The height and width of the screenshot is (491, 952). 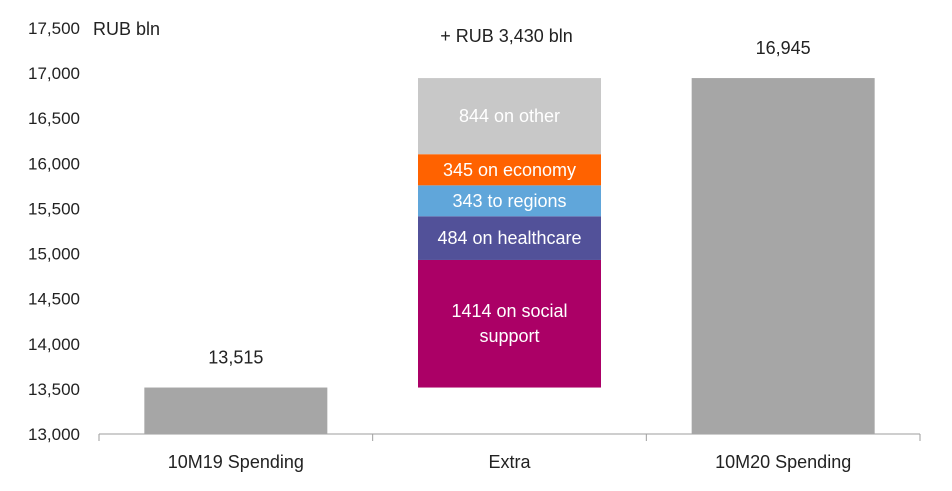 I want to click on y-tick-label: 17,500, so click(x=54, y=28).